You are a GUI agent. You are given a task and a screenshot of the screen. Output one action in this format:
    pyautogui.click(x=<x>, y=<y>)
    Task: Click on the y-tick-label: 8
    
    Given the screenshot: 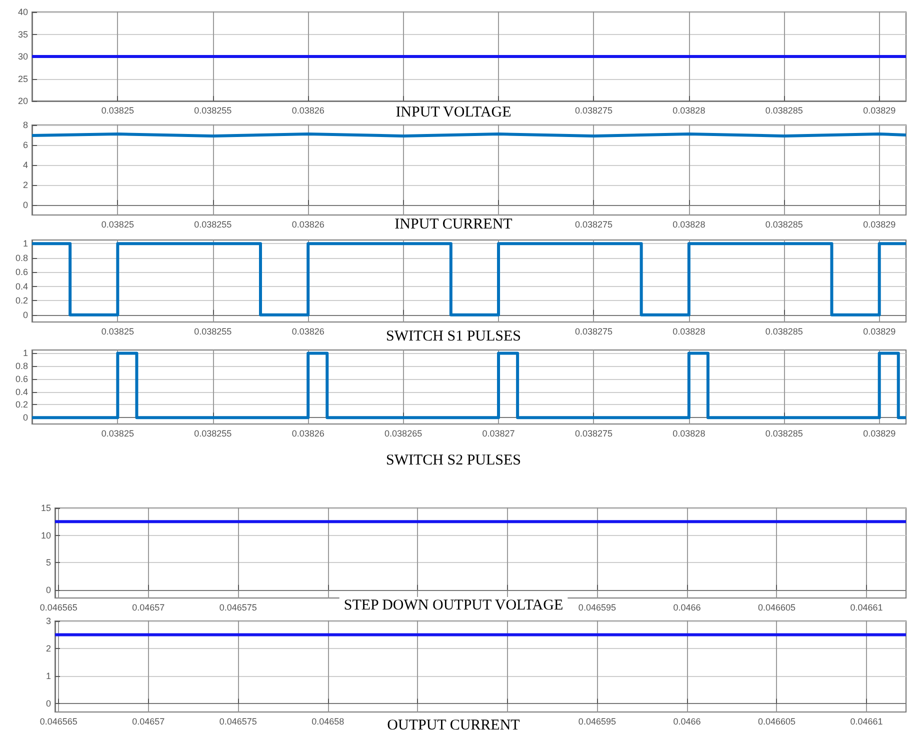 What is the action you would take?
    pyautogui.click(x=25, y=125)
    